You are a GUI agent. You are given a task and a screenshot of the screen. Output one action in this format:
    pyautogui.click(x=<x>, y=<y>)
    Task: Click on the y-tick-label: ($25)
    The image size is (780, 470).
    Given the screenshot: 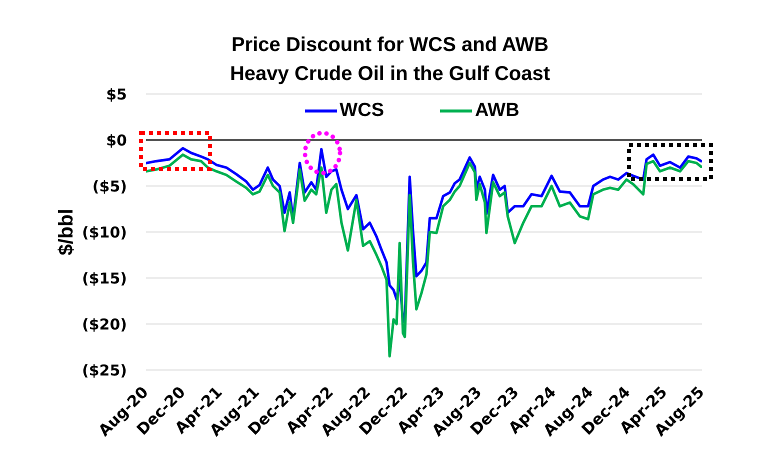 What is the action you would take?
    pyautogui.click(x=104, y=370)
    